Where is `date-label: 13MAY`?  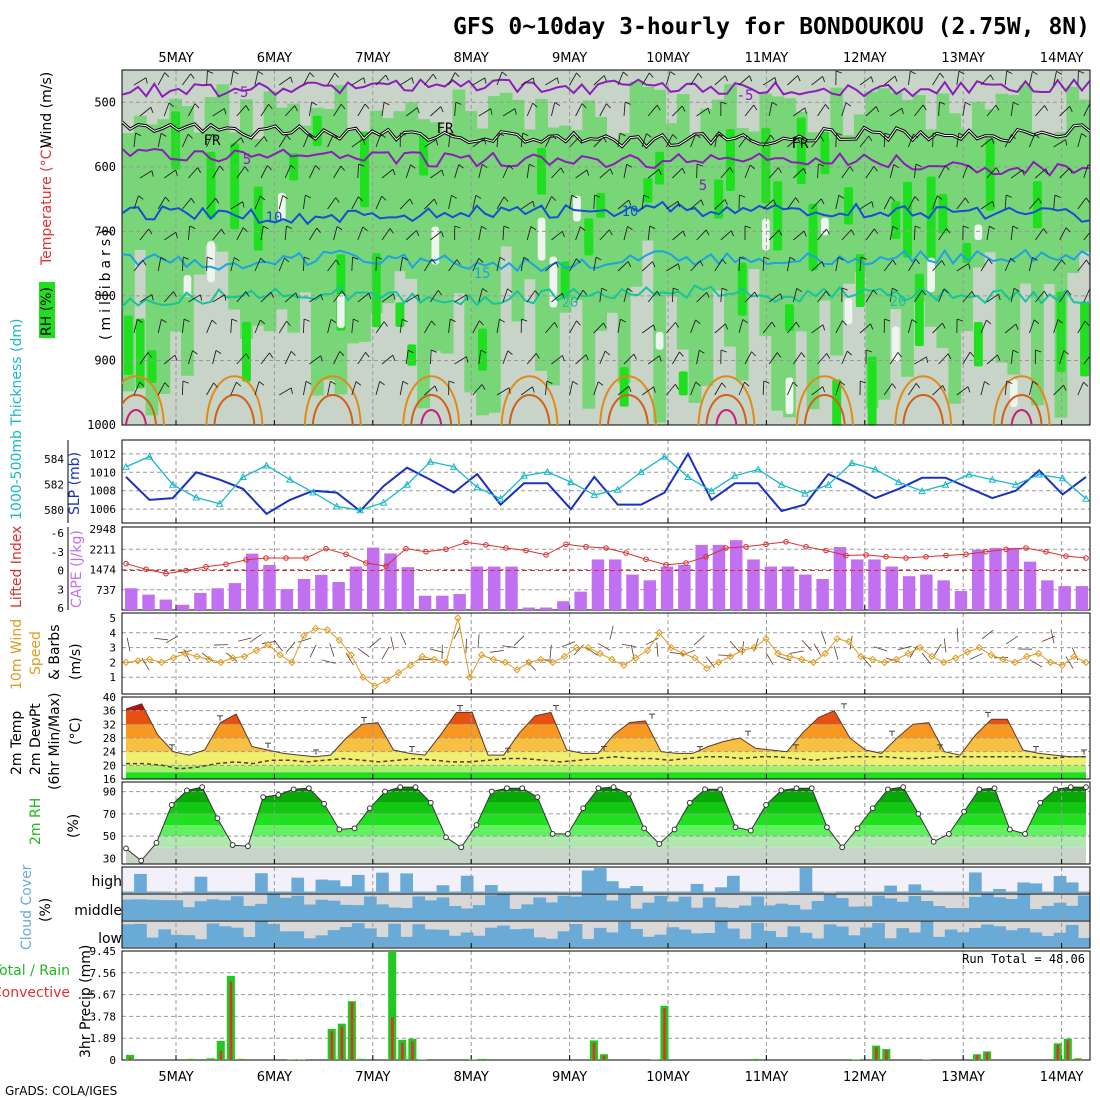 date-label: 13MAY is located at coordinates (963, 1077).